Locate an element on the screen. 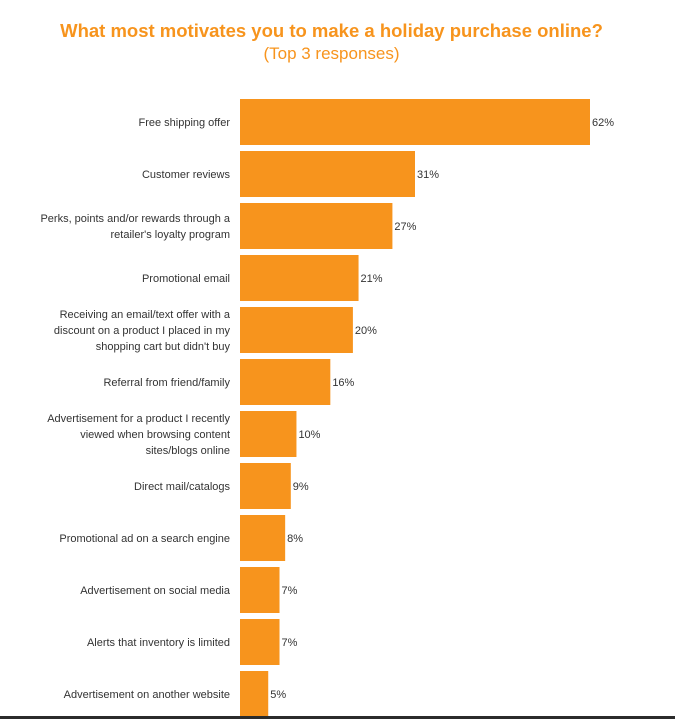 The width and height of the screenshot is (675, 722). bottom-divider is located at coordinates (337, 717).